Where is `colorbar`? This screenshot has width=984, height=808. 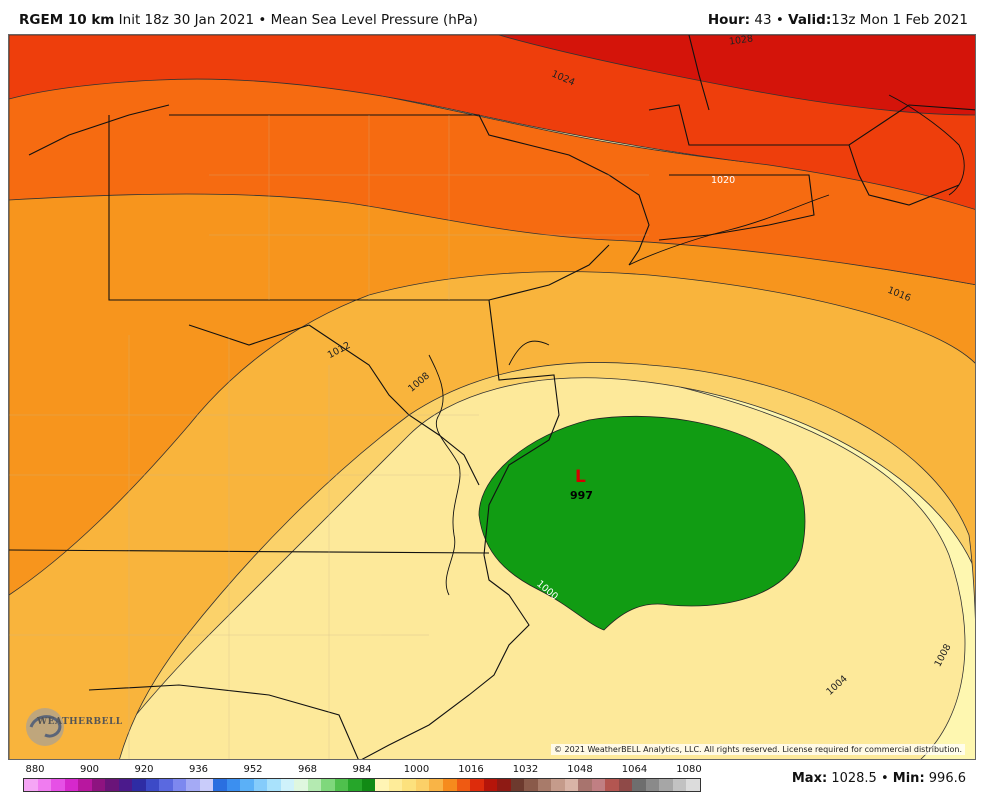
colorbar is located at coordinates (362, 785).